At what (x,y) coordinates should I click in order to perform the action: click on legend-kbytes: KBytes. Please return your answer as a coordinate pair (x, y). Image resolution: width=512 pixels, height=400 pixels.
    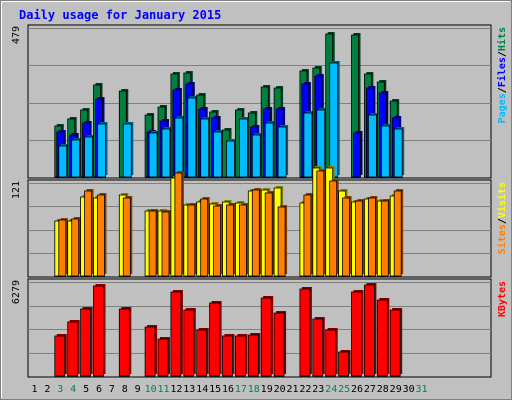
    Looking at the image, I should click on (502, 299).